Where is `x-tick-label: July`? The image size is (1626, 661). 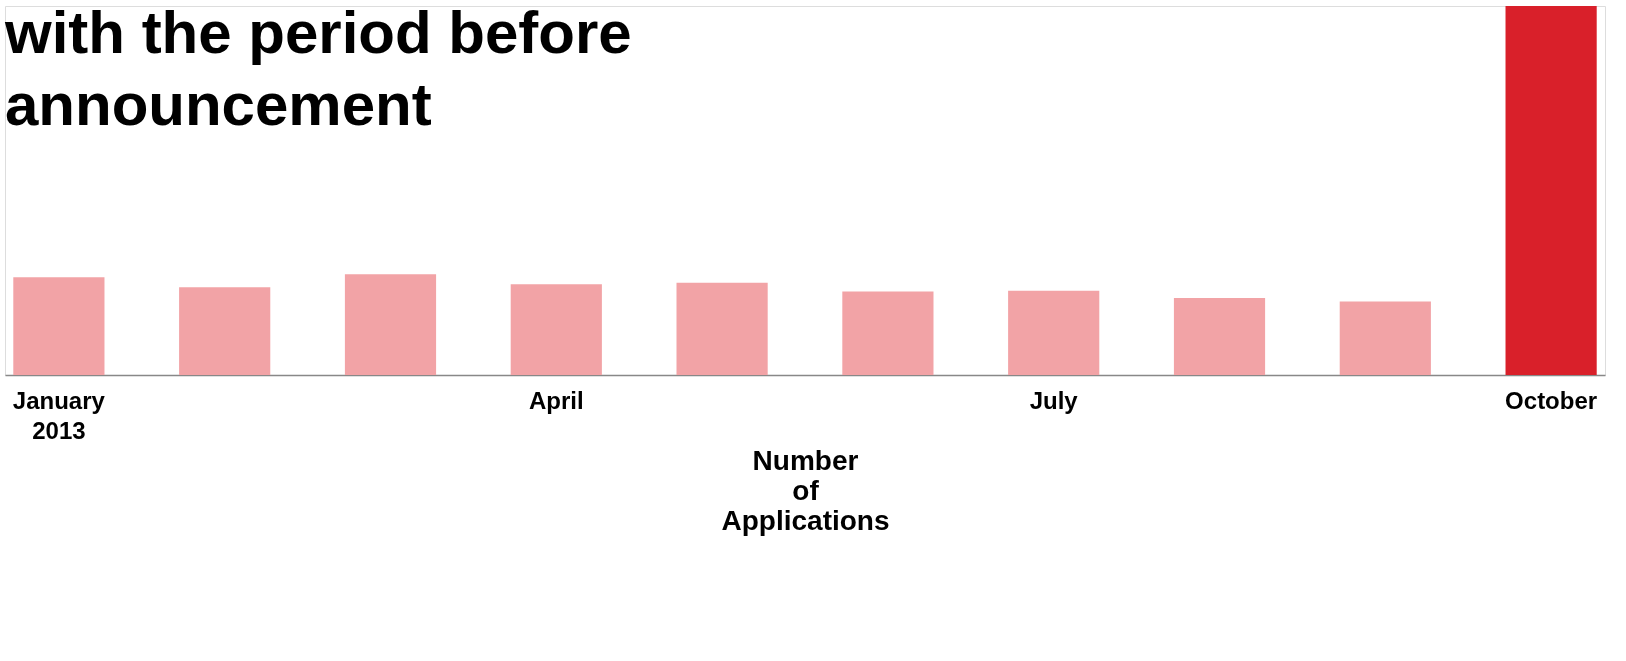
x-tick-label: July is located at coordinates (1054, 400).